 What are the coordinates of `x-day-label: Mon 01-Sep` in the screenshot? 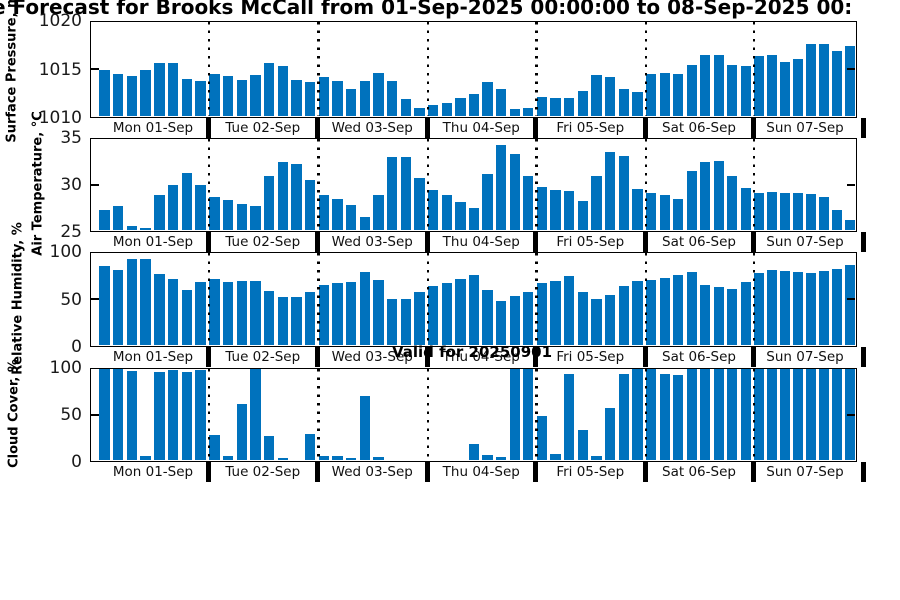 It's located at (153, 128).